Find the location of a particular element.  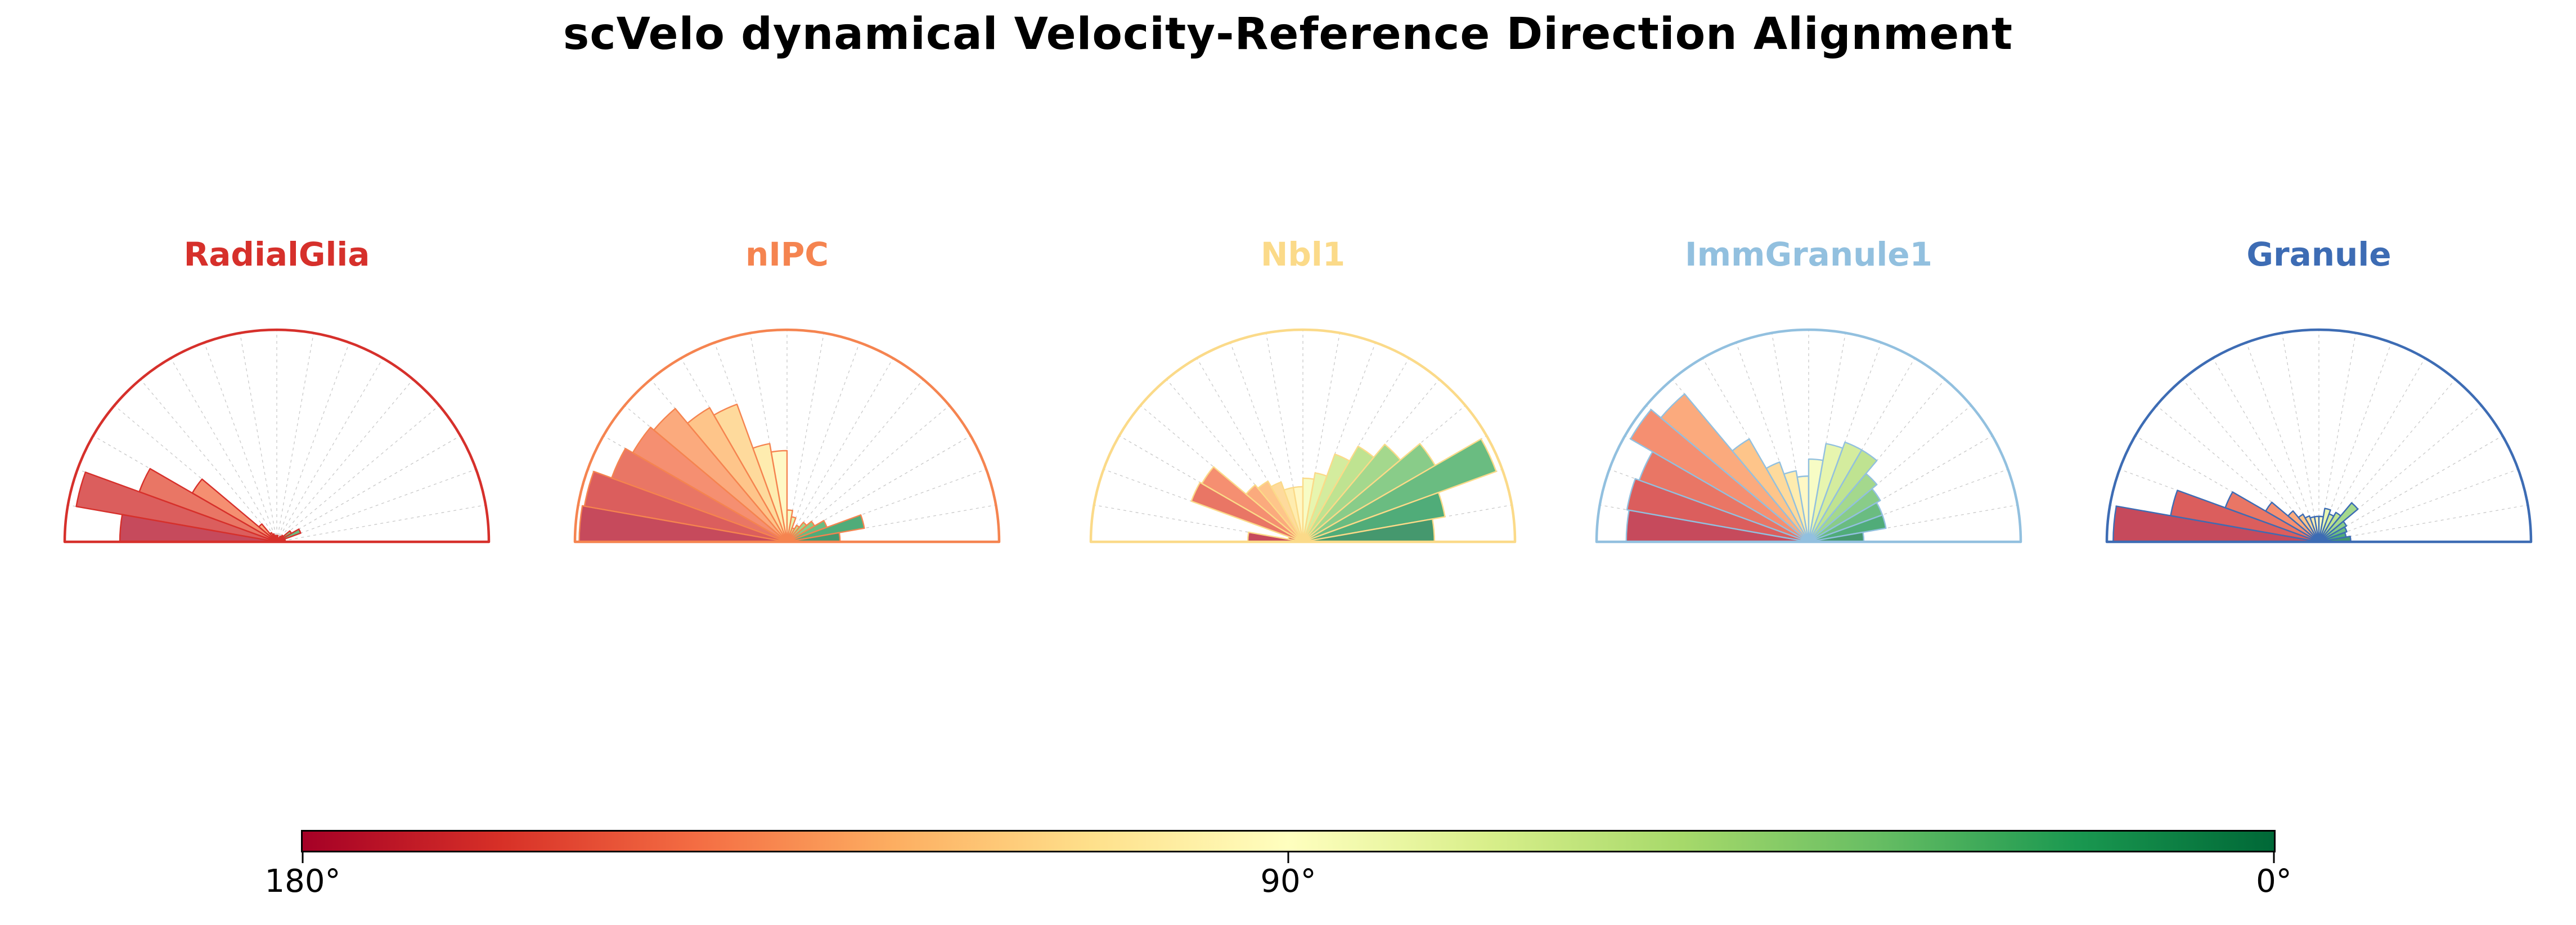

rose-bar-granule-125deg is located at coordinates (2309, 528).